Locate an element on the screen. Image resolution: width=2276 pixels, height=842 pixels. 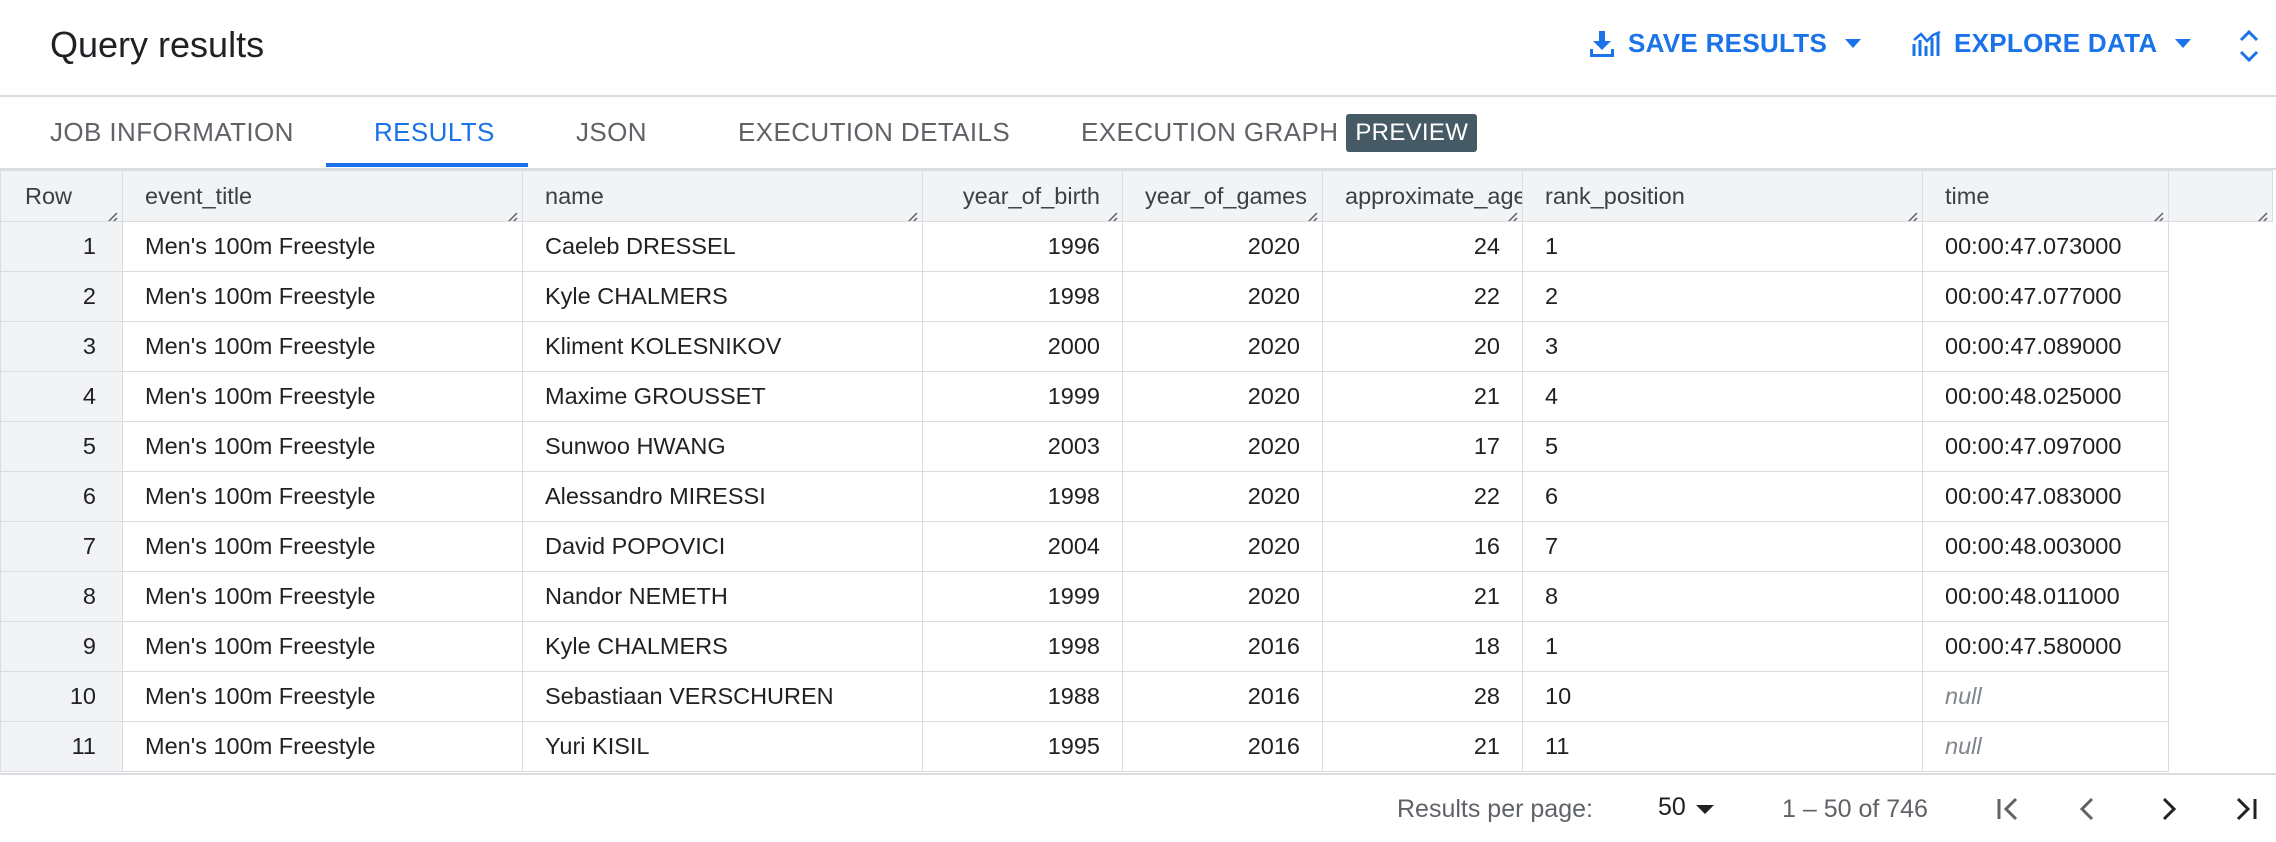
cell-rank-position: 4 is located at coordinates (1722, 396).